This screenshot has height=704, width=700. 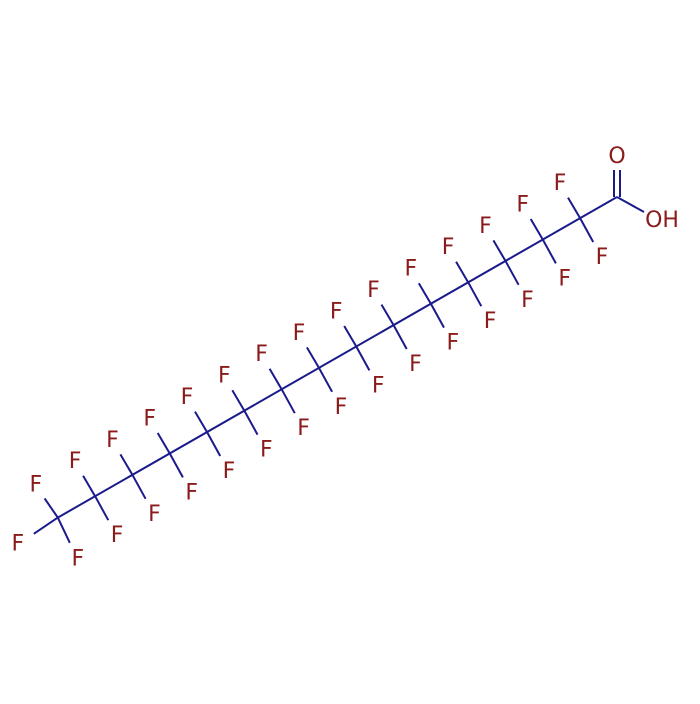 I want to click on atom-label: OH, so click(x=662, y=220).